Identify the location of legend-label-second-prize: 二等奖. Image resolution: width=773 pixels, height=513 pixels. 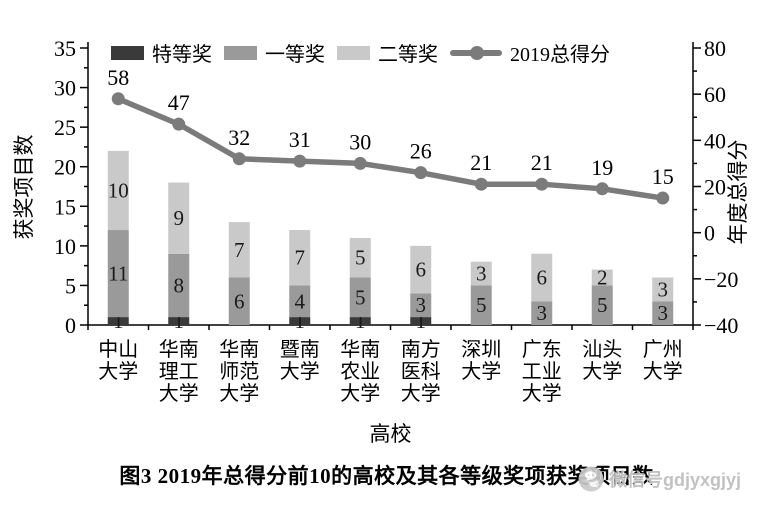
(408, 55).